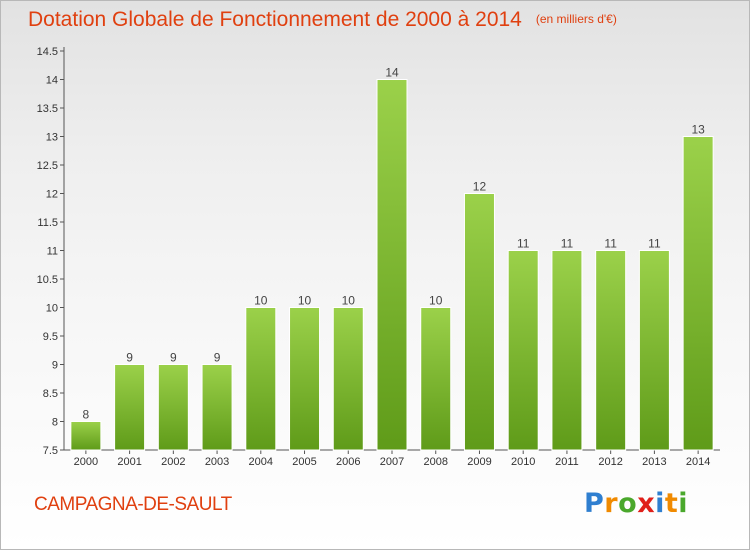 This screenshot has width=750, height=550. What do you see at coordinates (646, 503) in the screenshot?
I see `logo-letter: x` at bounding box center [646, 503].